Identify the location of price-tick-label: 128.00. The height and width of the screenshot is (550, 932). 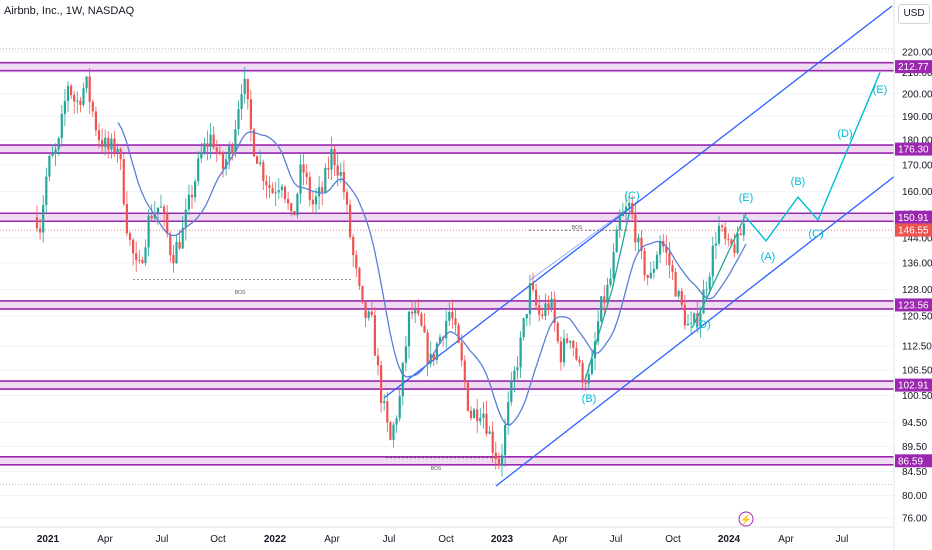
(917, 290).